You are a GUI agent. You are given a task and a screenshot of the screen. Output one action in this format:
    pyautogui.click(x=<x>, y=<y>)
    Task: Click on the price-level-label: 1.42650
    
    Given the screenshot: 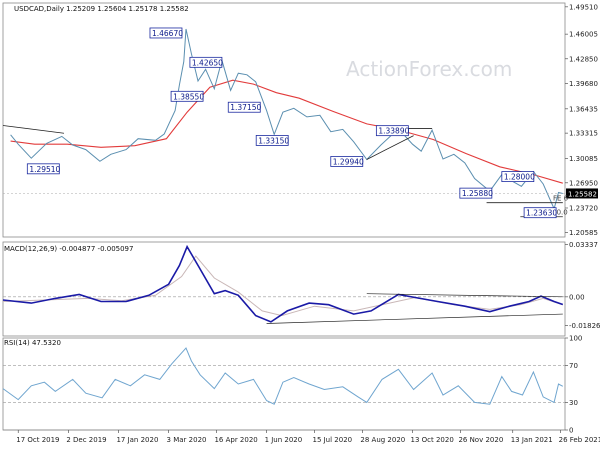 What is the action you would take?
    pyautogui.click(x=207, y=62)
    